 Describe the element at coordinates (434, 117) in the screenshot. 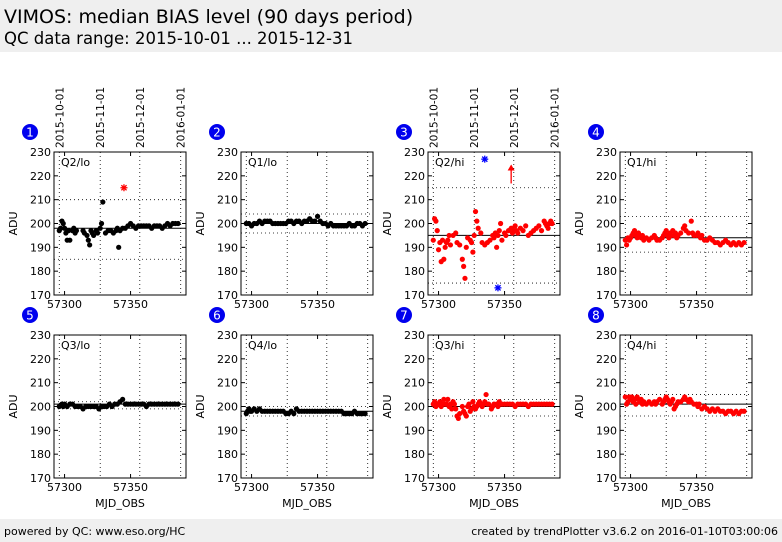

I see `date-tick-label: 2015-10-01` at that location.